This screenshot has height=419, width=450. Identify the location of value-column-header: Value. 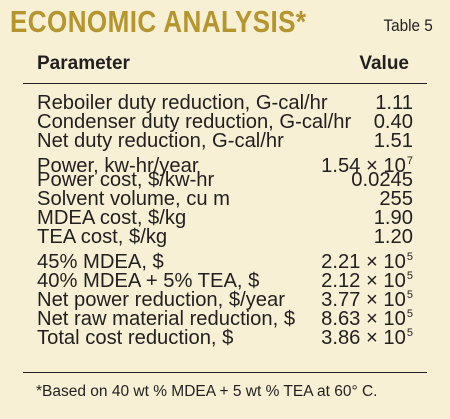
(384, 63).